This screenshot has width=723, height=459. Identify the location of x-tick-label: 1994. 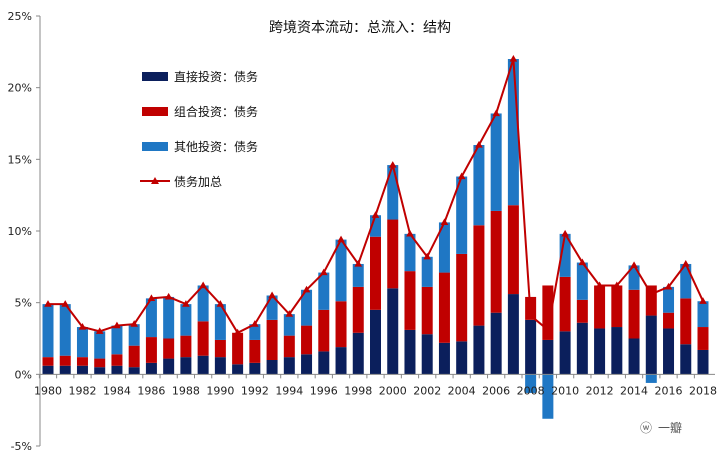
(289, 390).